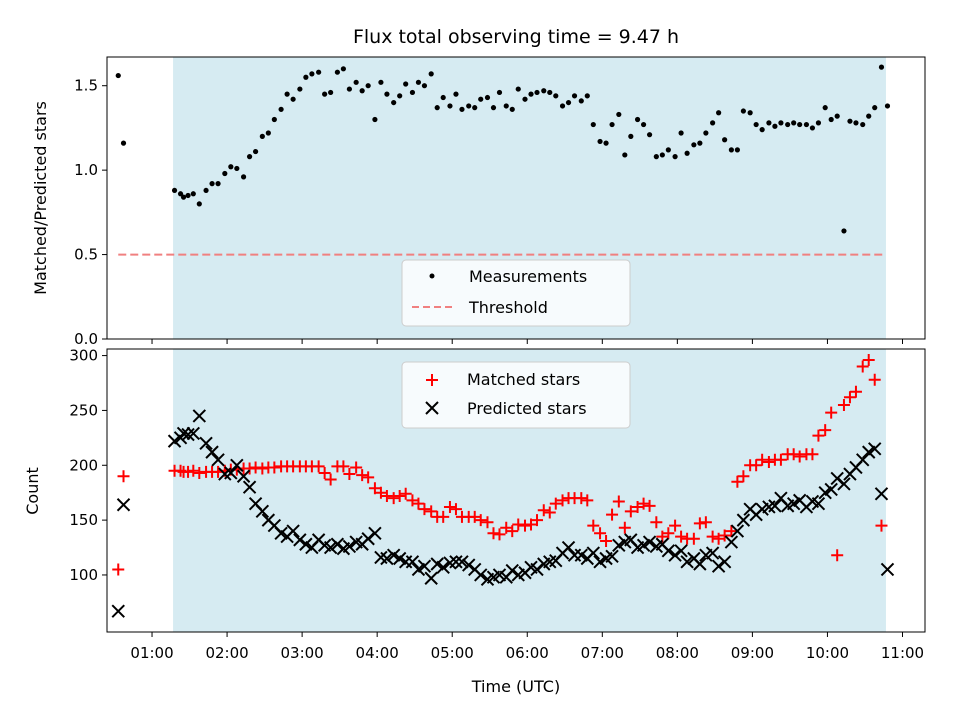 The image size is (960, 724). What do you see at coordinates (523, 379) in the screenshot?
I see `legend-matched-label: Matched stars` at bounding box center [523, 379].